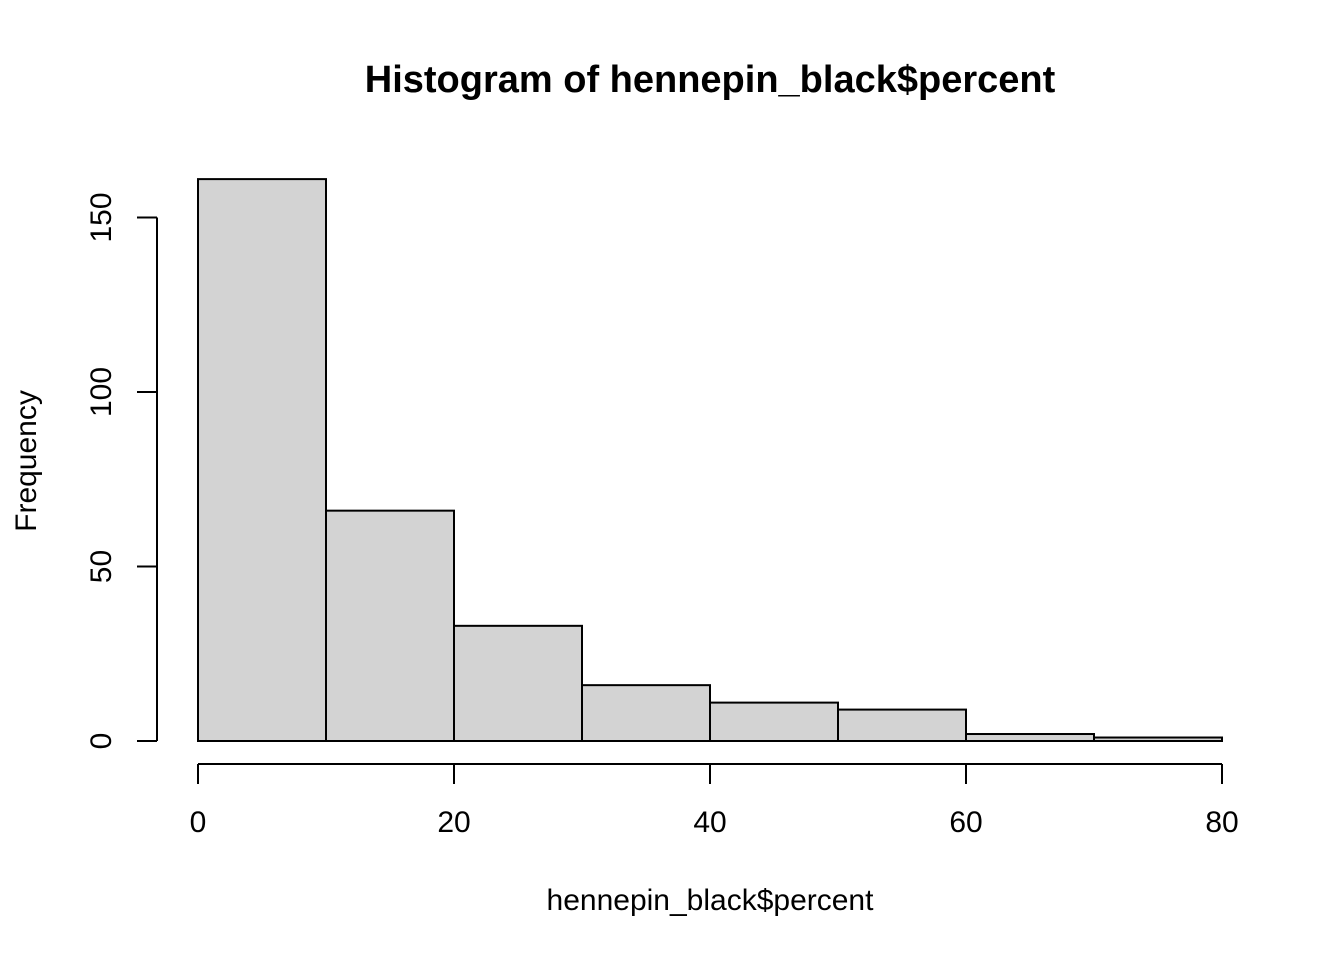  What do you see at coordinates (121, 471) in the screenshot?
I see `y-axis: 0 50 100 150` at bounding box center [121, 471].